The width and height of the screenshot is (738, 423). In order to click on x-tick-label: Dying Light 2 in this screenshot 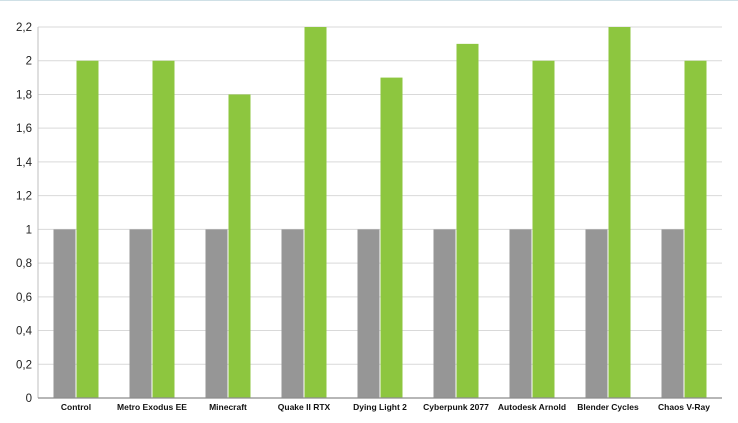, I will do `click(380, 407)`.